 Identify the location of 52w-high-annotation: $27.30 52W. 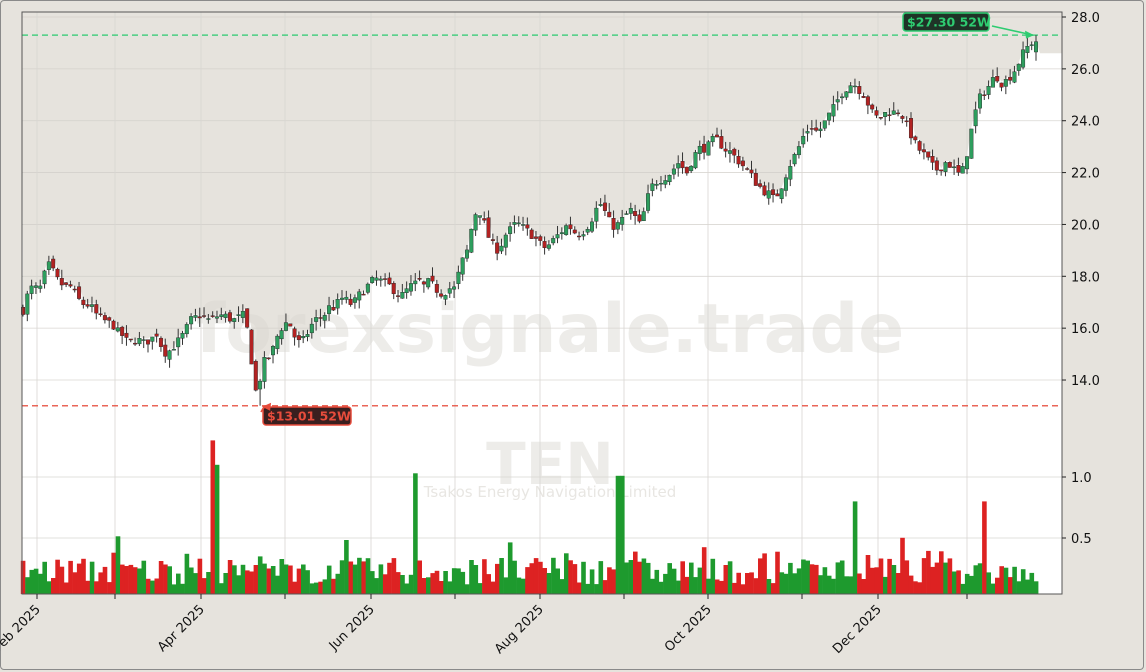
(968, 25).